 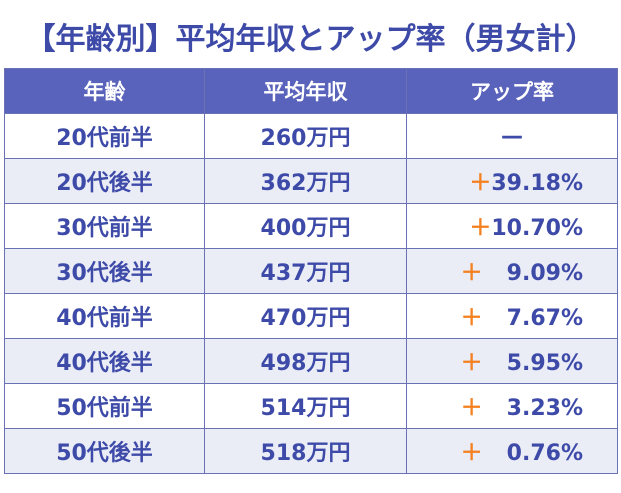 What do you see at coordinates (305, 226) in the screenshot?
I see `income-cell: 400万円` at bounding box center [305, 226].